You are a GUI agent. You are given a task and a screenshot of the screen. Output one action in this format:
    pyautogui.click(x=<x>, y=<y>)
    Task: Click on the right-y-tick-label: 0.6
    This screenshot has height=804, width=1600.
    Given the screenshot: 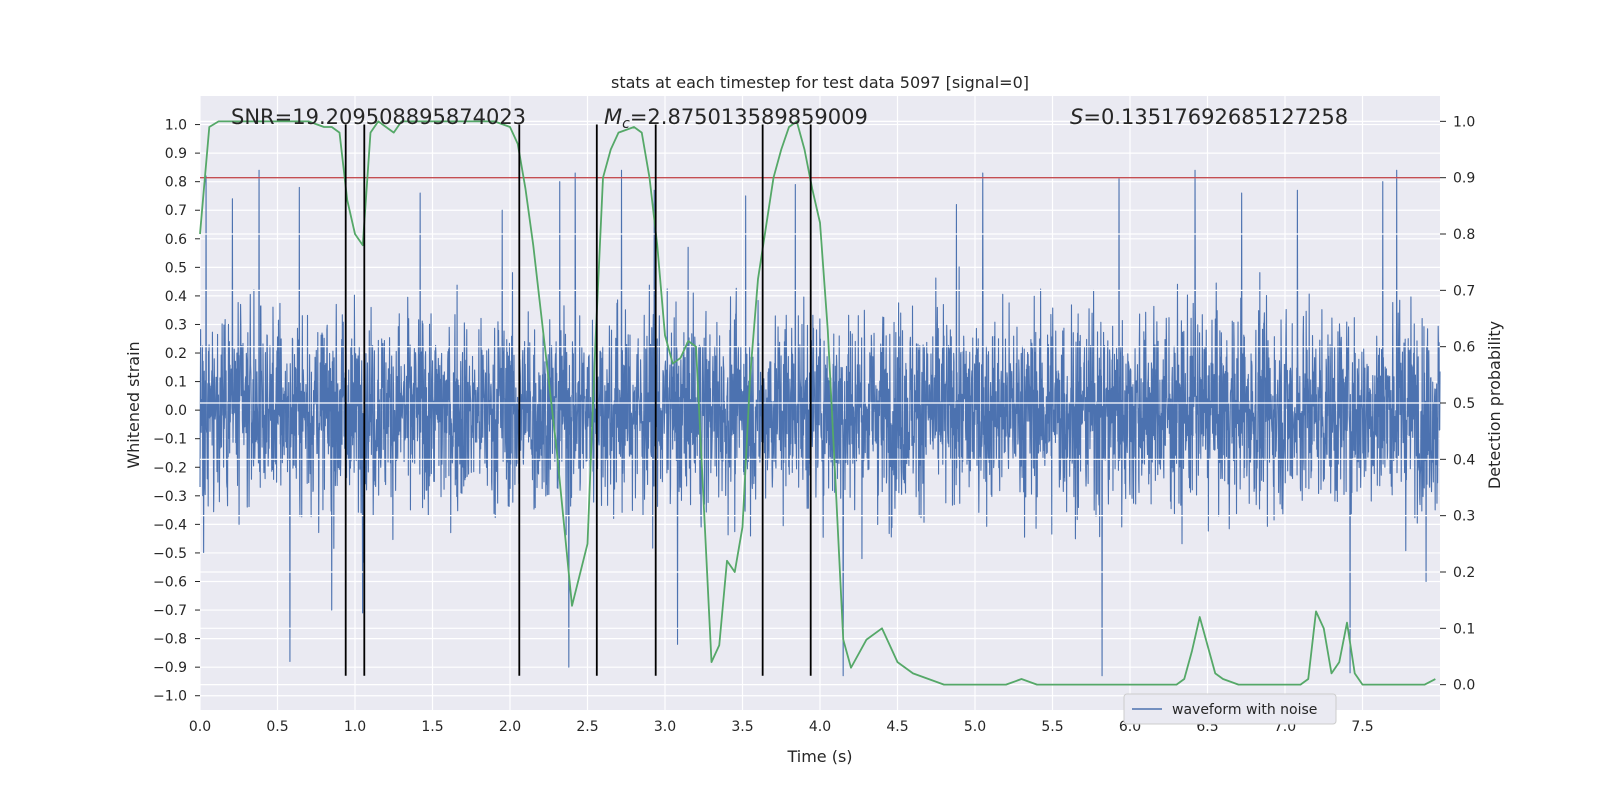 What is the action you would take?
    pyautogui.click(x=1464, y=348)
    